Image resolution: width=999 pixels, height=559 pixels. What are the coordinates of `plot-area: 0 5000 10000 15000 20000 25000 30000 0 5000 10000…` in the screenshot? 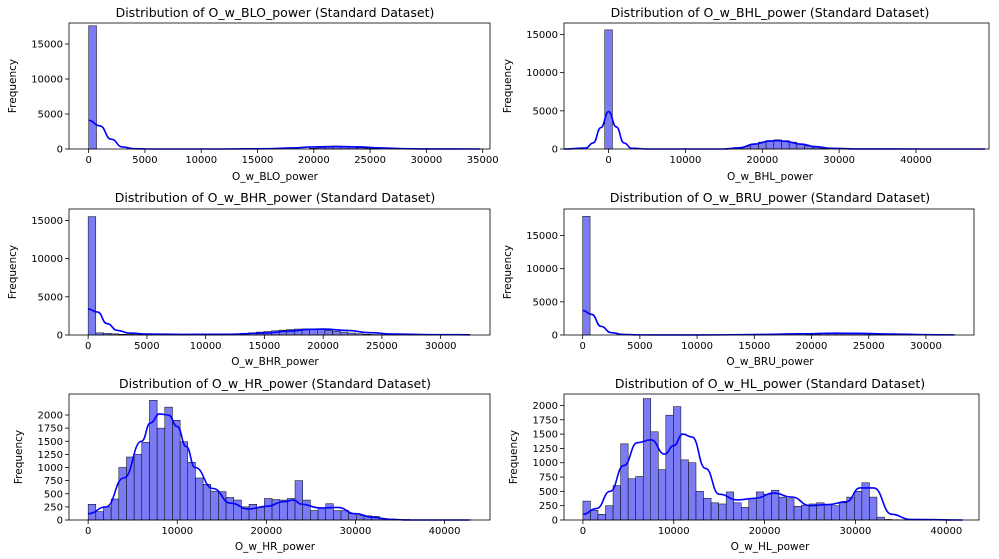 It's located at (750, 280).